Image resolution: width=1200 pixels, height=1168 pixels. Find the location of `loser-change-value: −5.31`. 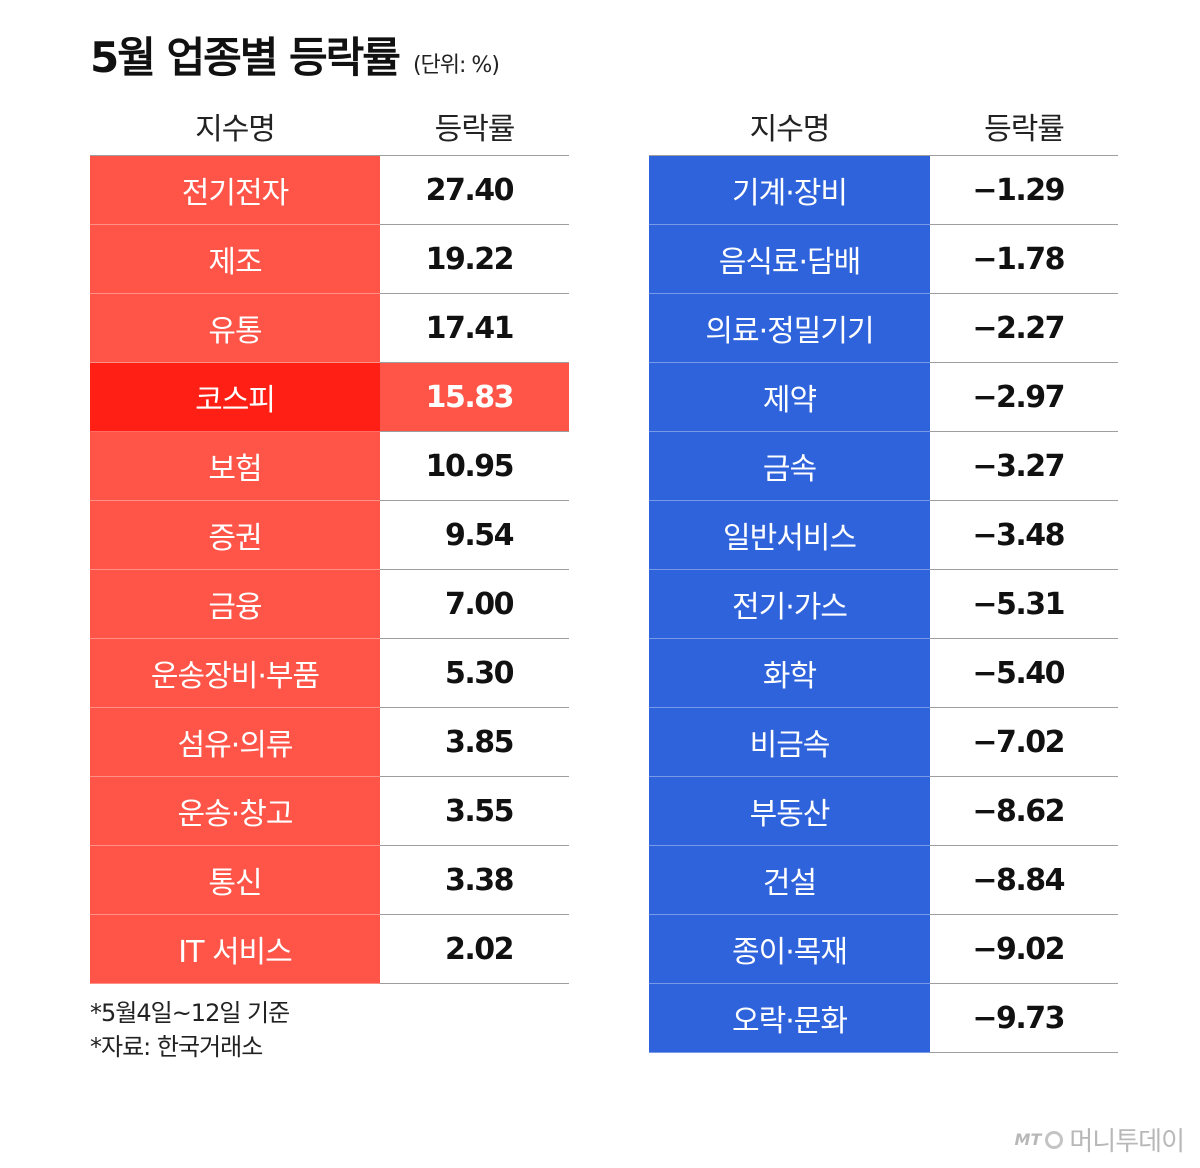

loser-change-value: −5.31 is located at coordinates (1018, 604).